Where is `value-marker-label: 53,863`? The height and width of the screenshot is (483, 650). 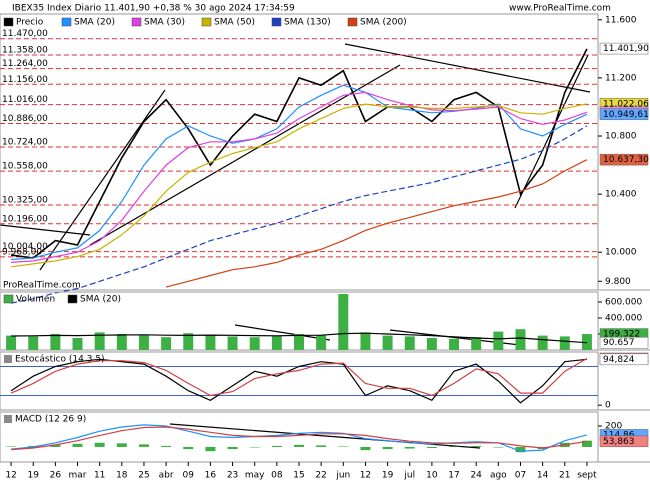 value-marker-label: 53,863 is located at coordinates (619, 442).